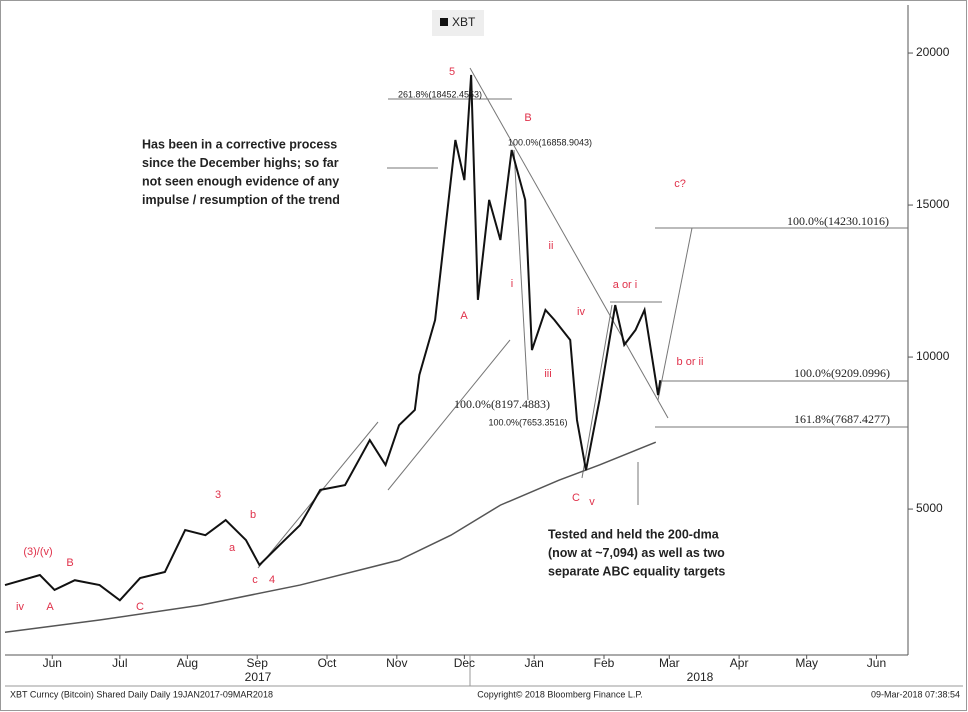  I want to click on comment: separate ABC equality targets, so click(636, 571).